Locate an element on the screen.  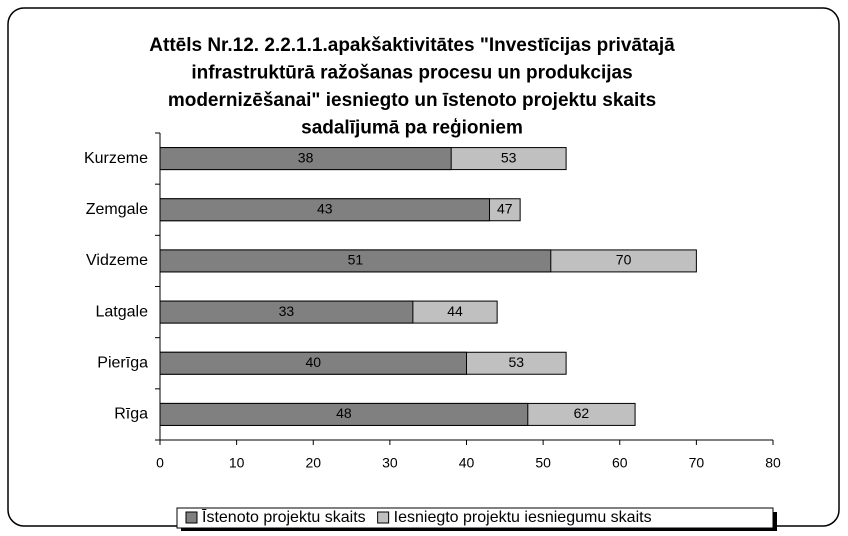
legend-label: Īstenoto projektu skaits is located at coordinates (284, 517).